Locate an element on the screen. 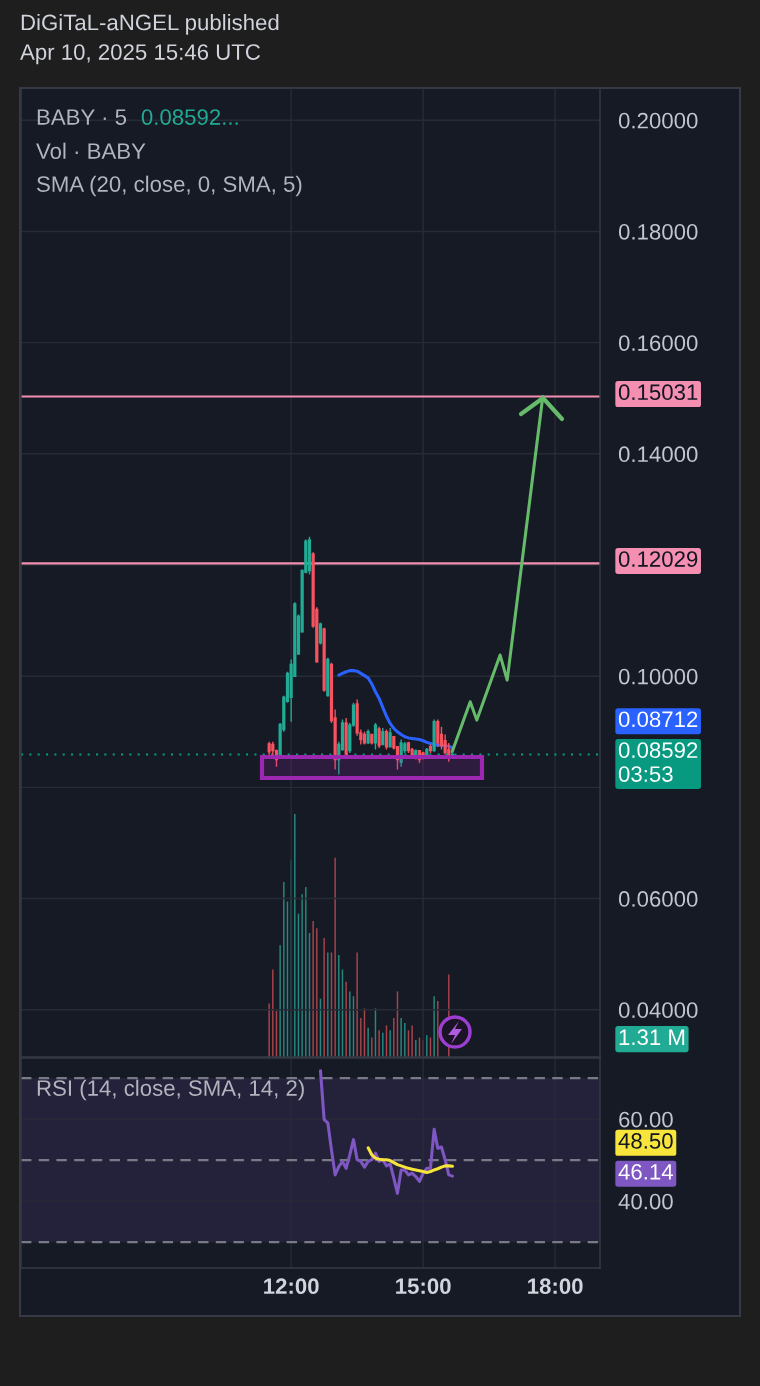 This screenshot has width=760, height=1386. ref-line-label: 0.08592 03:53 is located at coordinates (658, 762).